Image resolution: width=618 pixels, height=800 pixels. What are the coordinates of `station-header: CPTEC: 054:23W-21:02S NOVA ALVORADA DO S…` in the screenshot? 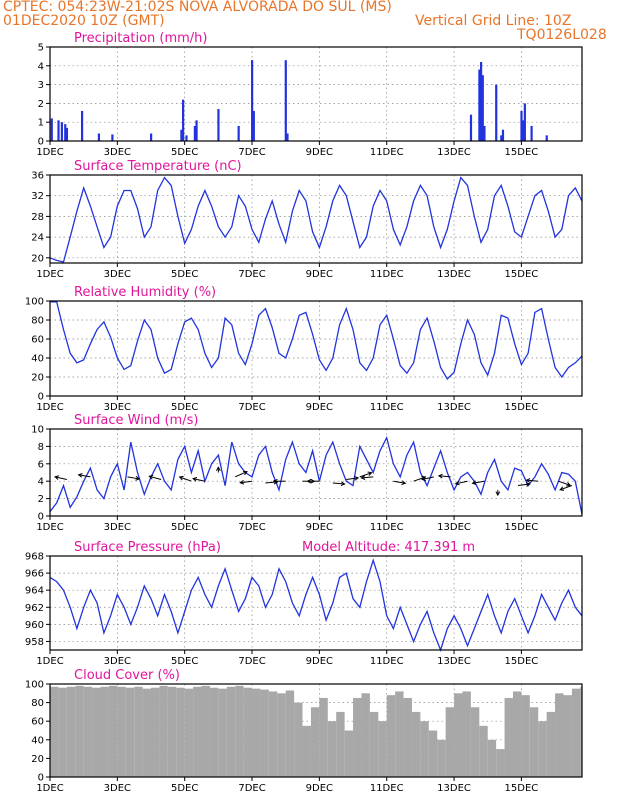 It's located at (197, 7).